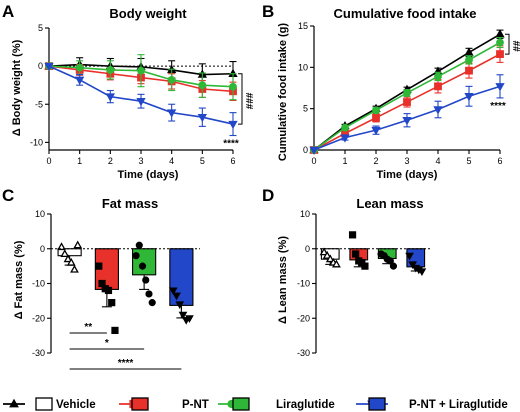 The image size is (520, 412). I want to click on panel-b-hash-label: ##, so click(515, 47).